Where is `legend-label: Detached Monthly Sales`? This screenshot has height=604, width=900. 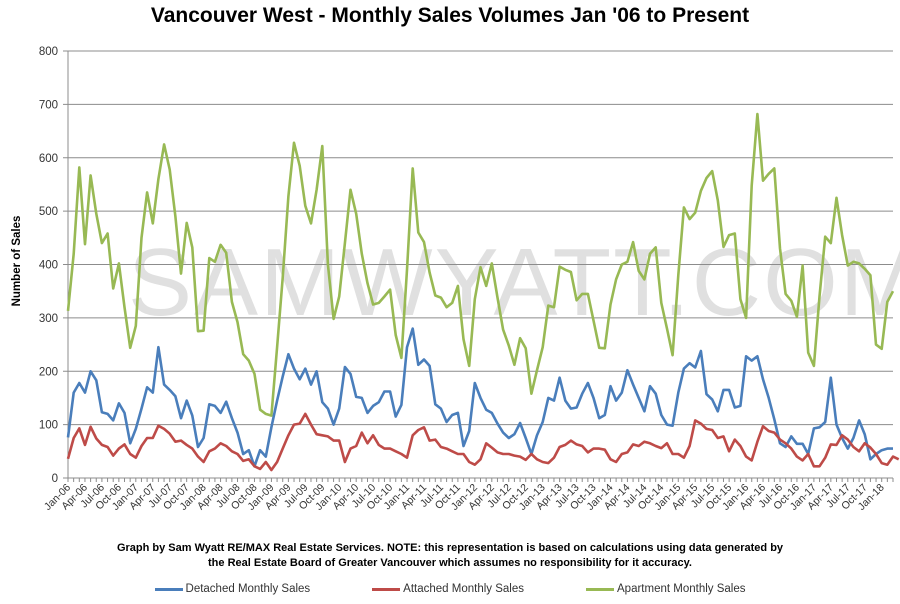
legend-label: Detached Monthly Sales is located at coordinates (248, 589).